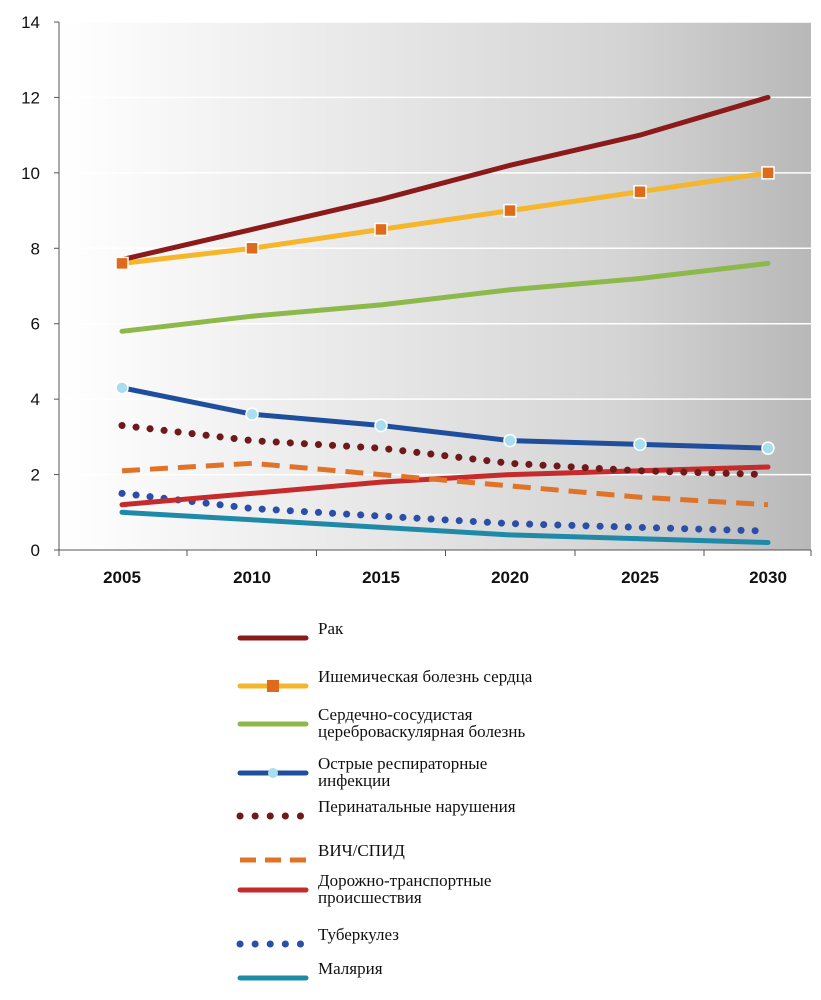 Image resolution: width=821 pixels, height=1000 pixels. What do you see at coordinates (516, 980) in the screenshot?
I see `legend-item: Малярия` at bounding box center [516, 980].